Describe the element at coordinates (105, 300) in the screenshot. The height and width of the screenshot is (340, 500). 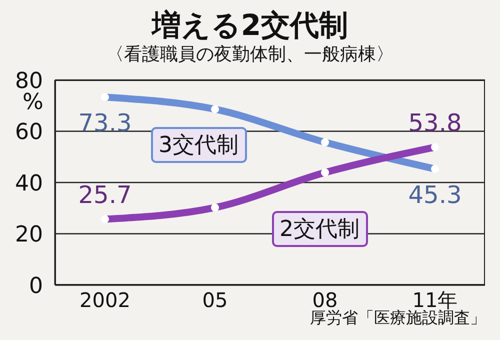
I see `x-tick-label: 2002` at that location.